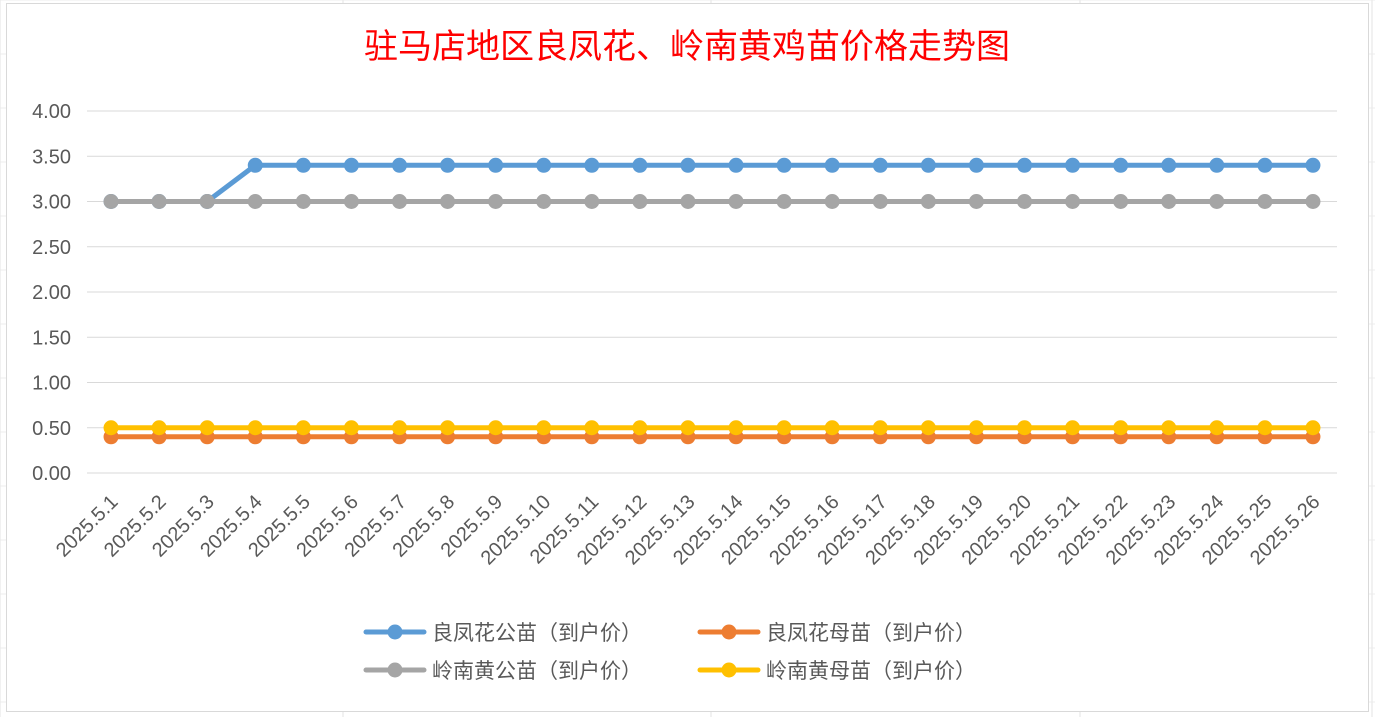 The image size is (1375, 717). I want to click on legend-label: 良凤花母苗（到户价）, so click(871, 633).